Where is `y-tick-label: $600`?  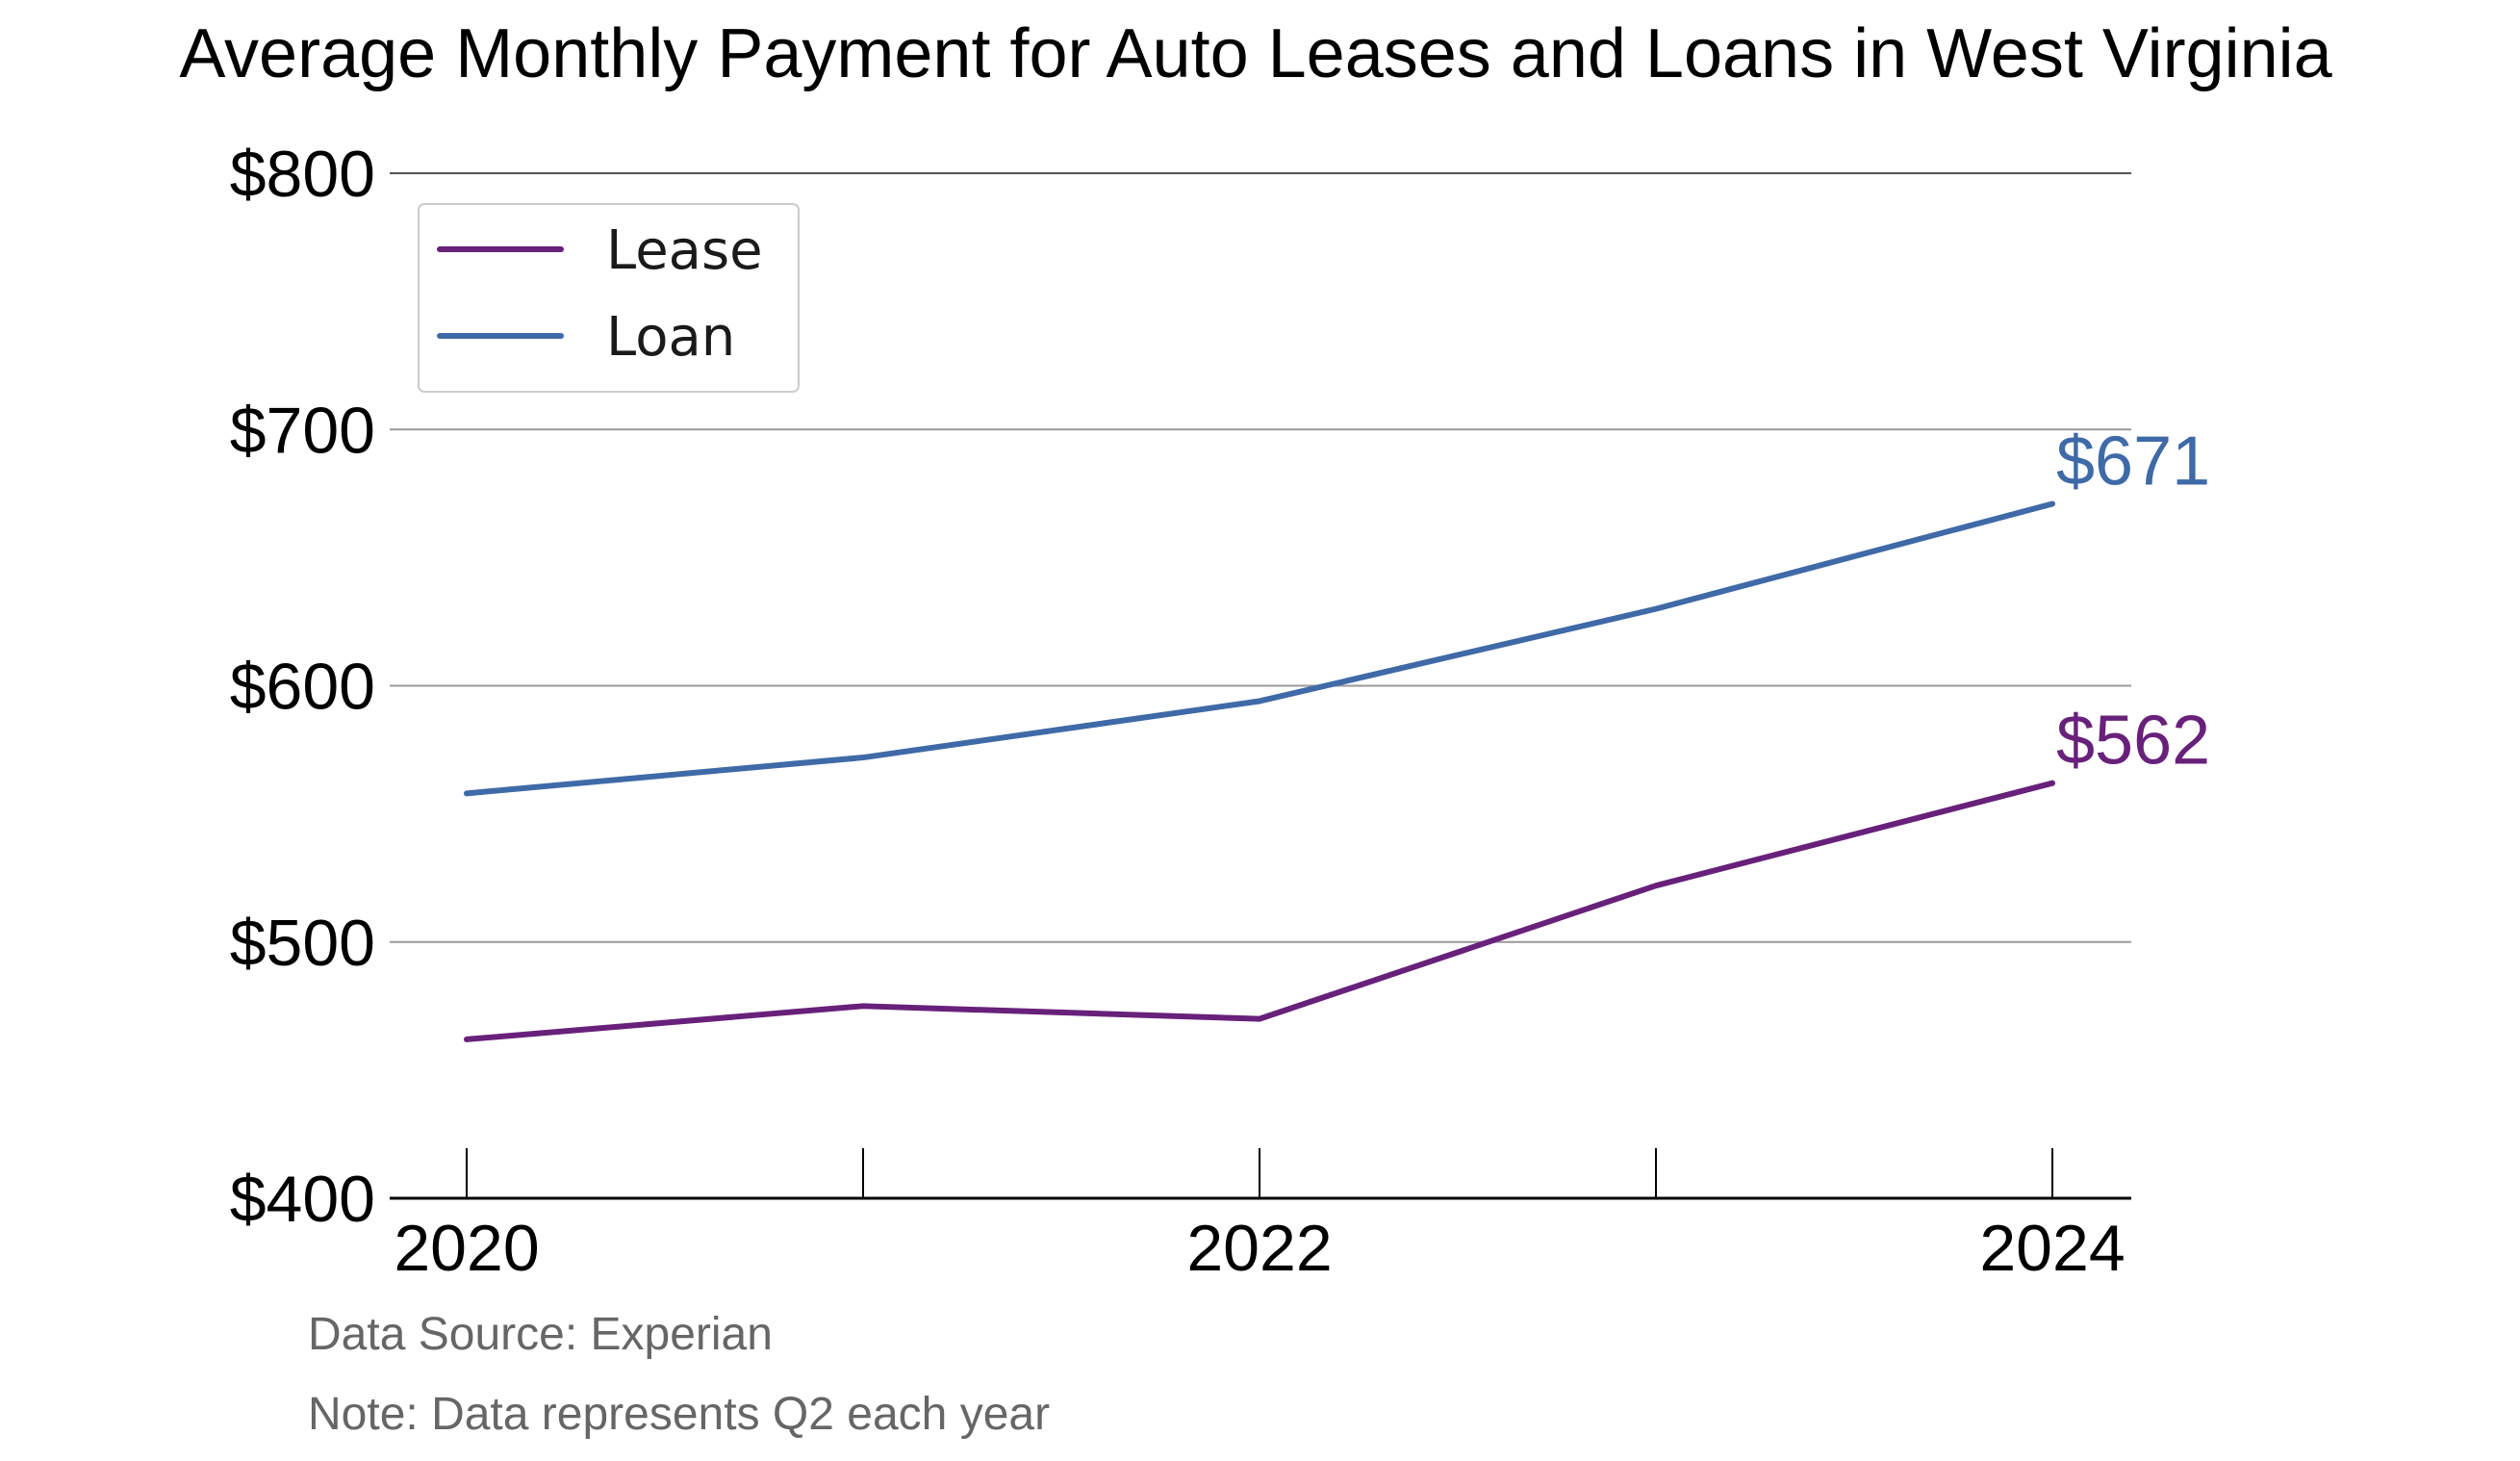
y-tick-label: $600 is located at coordinates (303, 687).